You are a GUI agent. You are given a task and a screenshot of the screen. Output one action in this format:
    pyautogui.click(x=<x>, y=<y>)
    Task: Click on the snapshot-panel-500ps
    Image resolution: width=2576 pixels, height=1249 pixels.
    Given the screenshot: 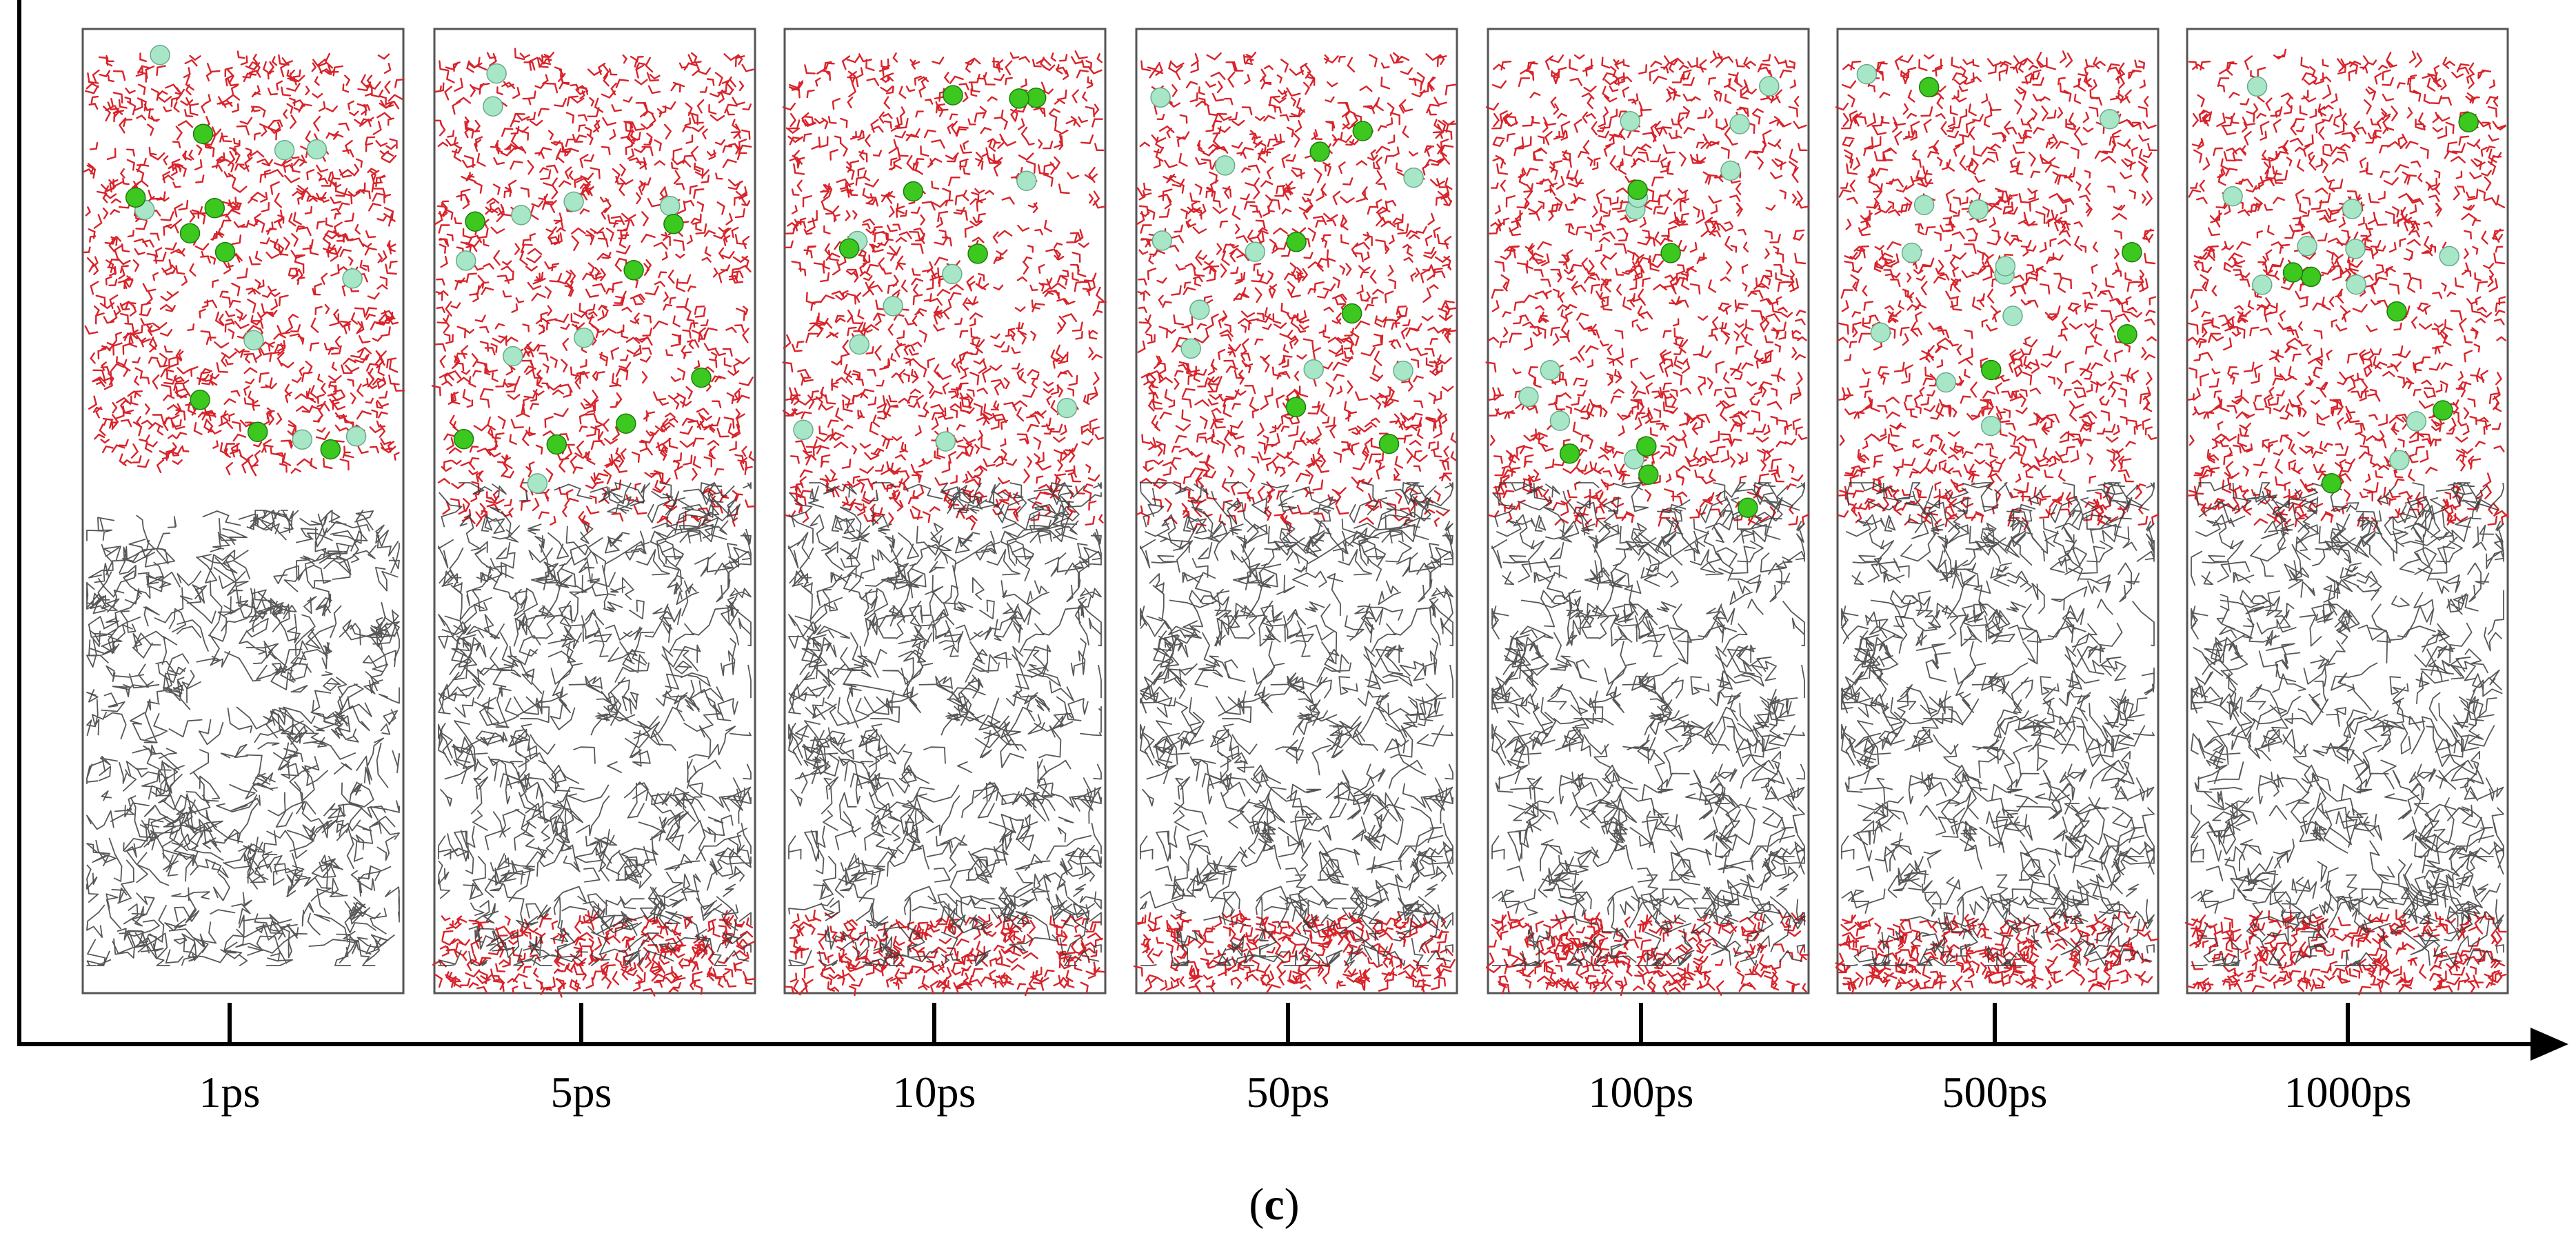 What is the action you would take?
    pyautogui.click(x=1997, y=512)
    